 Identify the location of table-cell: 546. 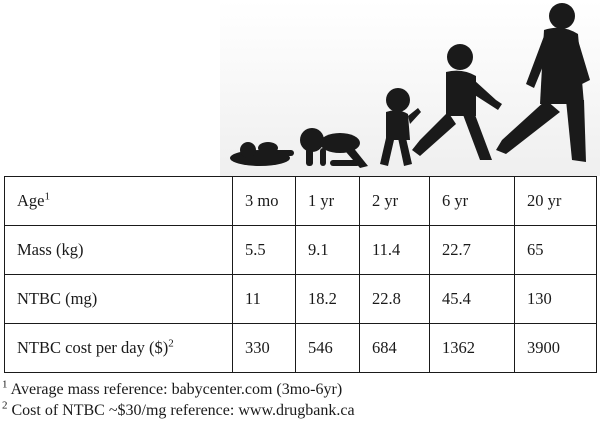
(327, 348).